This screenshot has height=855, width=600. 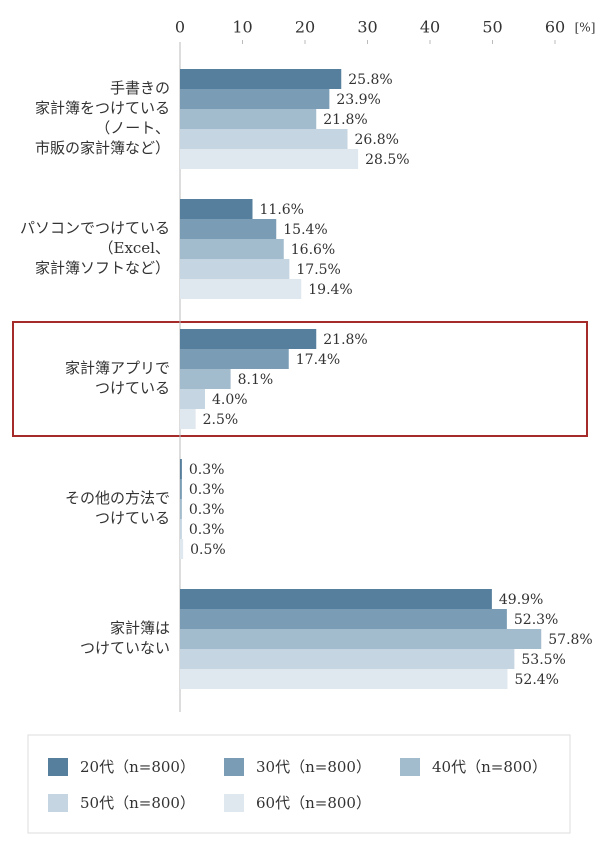 What do you see at coordinates (313, 803) in the screenshot?
I see `legend-label: 60代（n=800）` at bounding box center [313, 803].